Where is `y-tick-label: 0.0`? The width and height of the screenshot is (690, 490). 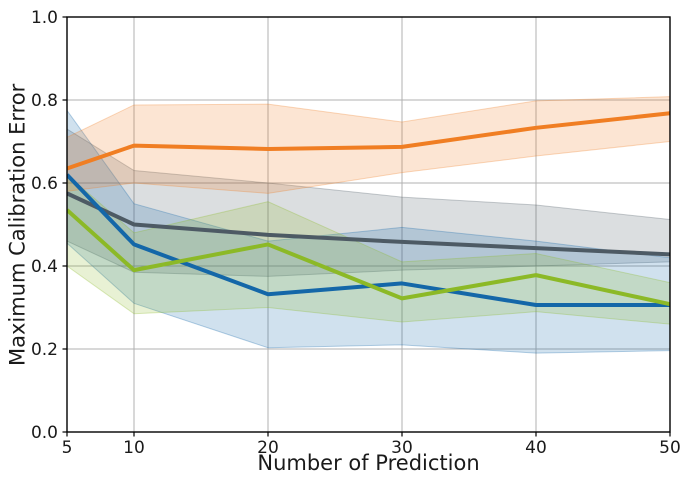 y-tick-label: 0.0 is located at coordinates (44, 433).